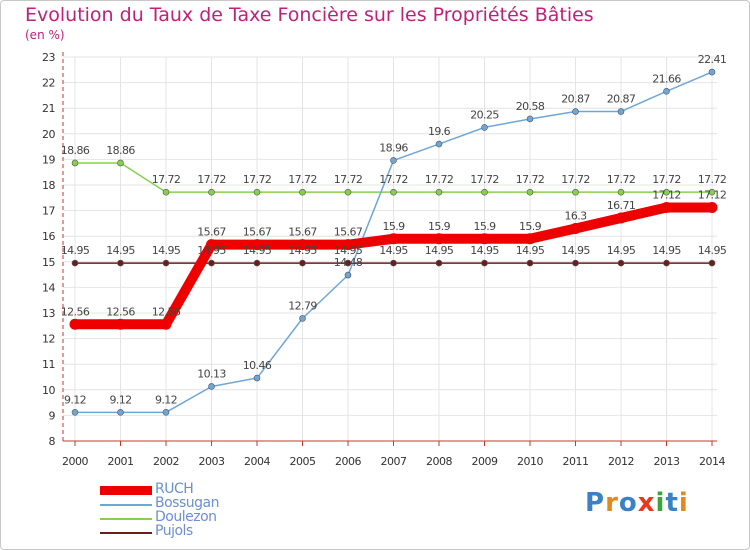 This screenshot has width=750, height=550. What do you see at coordinates (660, 503) in the screenshot?
I see `logo-letter: i` at bounding box center [660, 503].